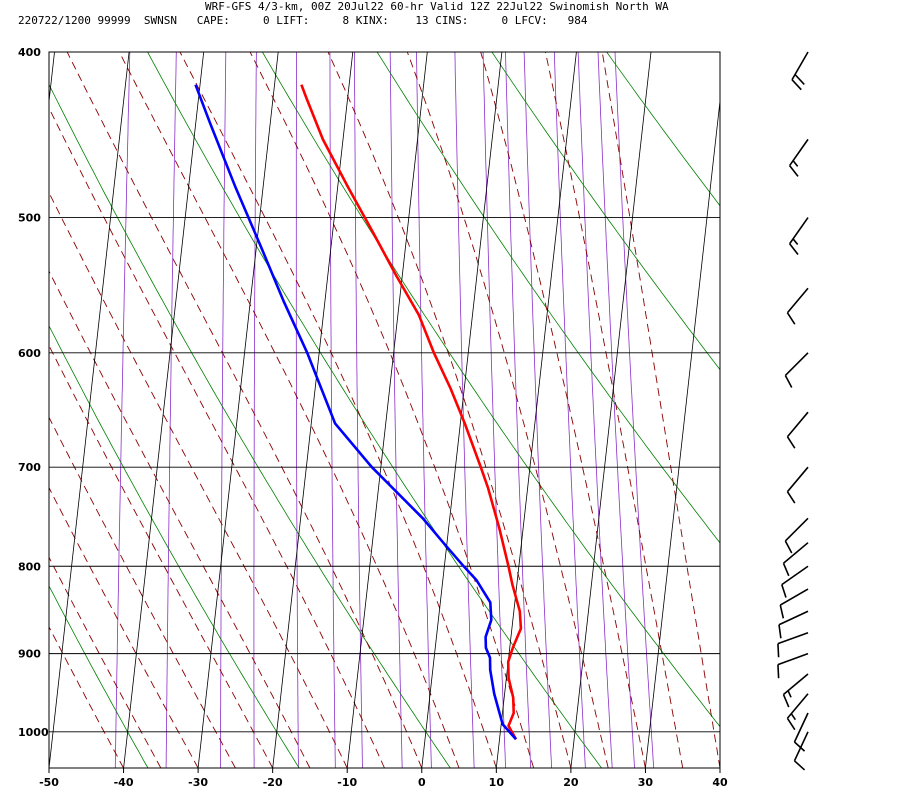 This screenshot has width=900, height=800. Describe the element at coordinates (29, 566) in the screenshot. I see `y-tick-label: 800` at that location.